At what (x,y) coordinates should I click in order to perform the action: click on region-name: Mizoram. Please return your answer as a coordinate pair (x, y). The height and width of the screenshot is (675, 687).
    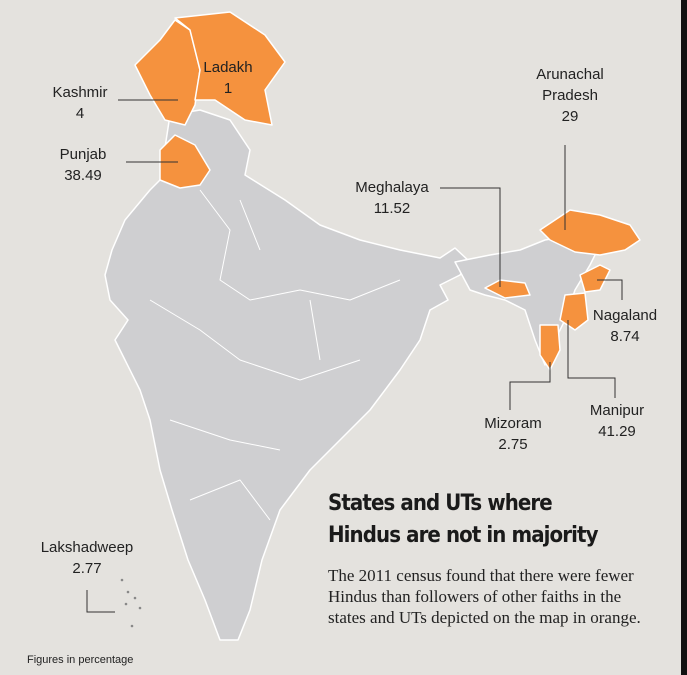
    Looking at the image, I should click on (513, 423).